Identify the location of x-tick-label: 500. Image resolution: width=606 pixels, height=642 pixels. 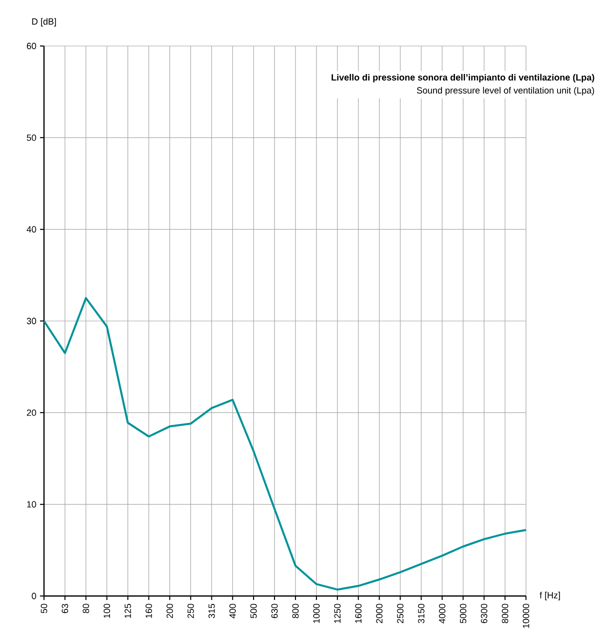
(253, 611).